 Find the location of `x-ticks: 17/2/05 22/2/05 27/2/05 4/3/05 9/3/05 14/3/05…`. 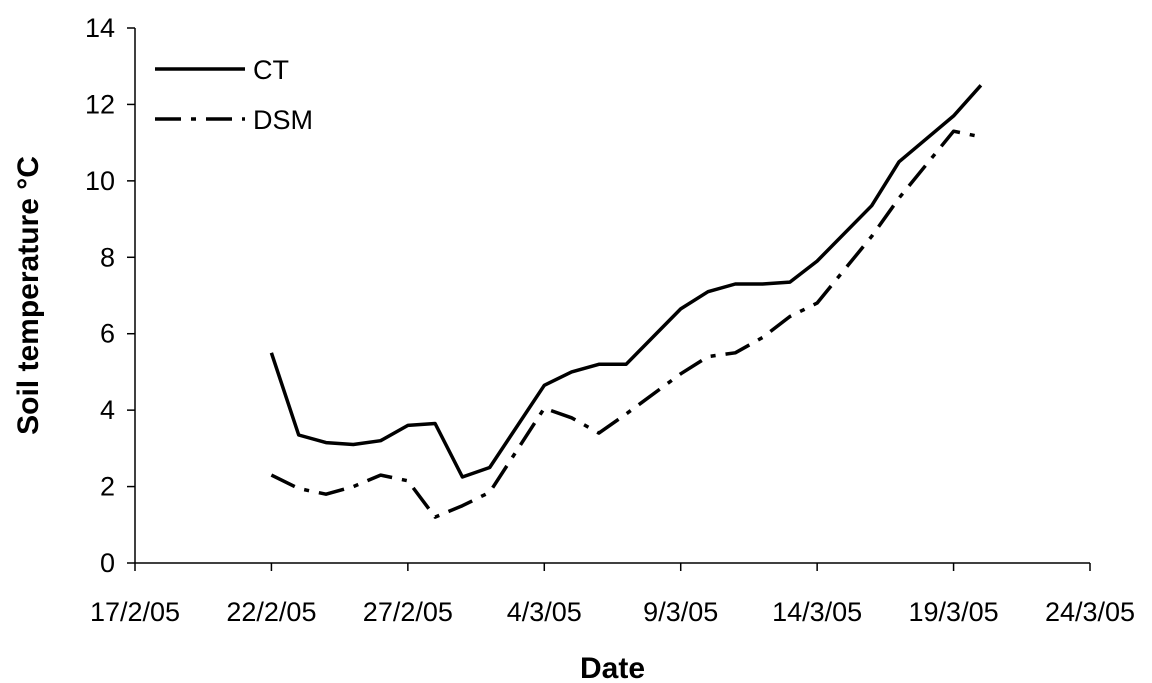

x-ticks: 17/2/05 22/2/05 27/2/05 4/3/05 9/3/05 14/3/05… is located at coordinates (612, 595).